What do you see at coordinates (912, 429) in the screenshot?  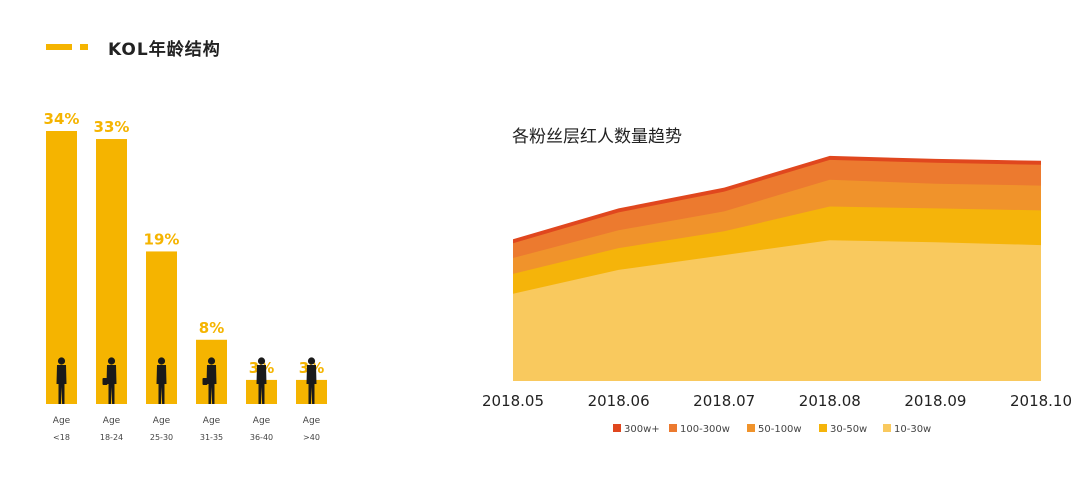 I see `legend-label: 10-30w` at bounding box center [912, 429].